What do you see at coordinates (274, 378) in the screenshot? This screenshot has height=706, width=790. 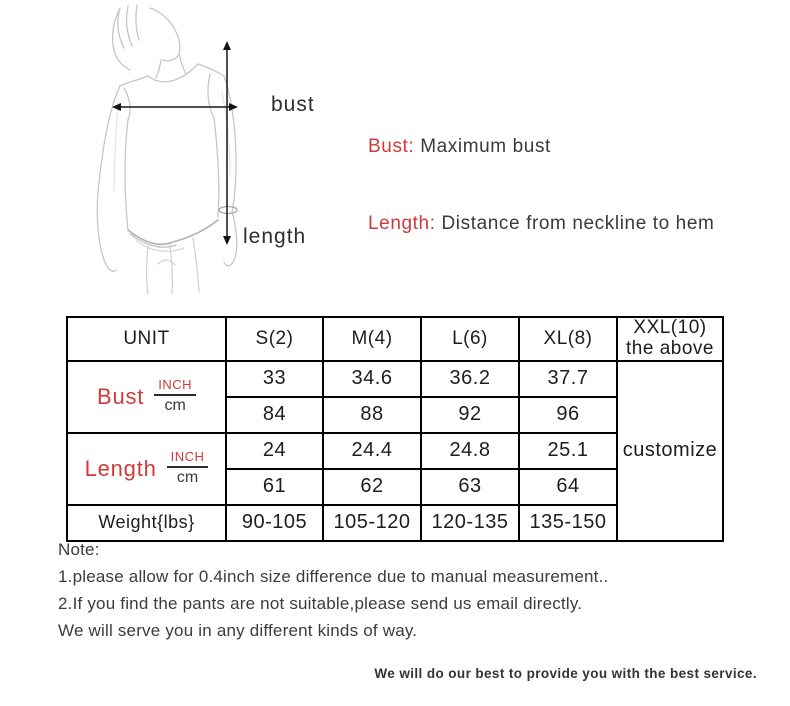 I see `bust-inch-s: 33` at bounding box center [274, 378].